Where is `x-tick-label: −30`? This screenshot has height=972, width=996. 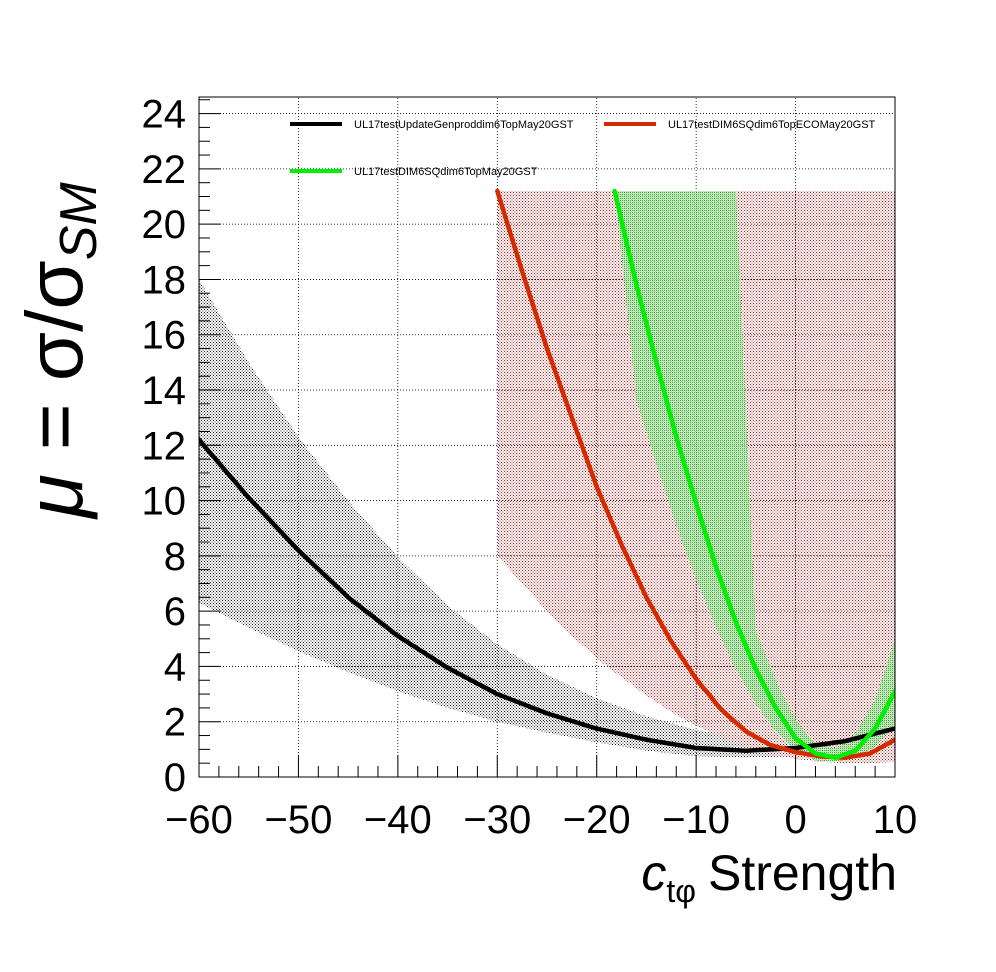 x-tick-label: −30 is located at coordinates (497, 820).